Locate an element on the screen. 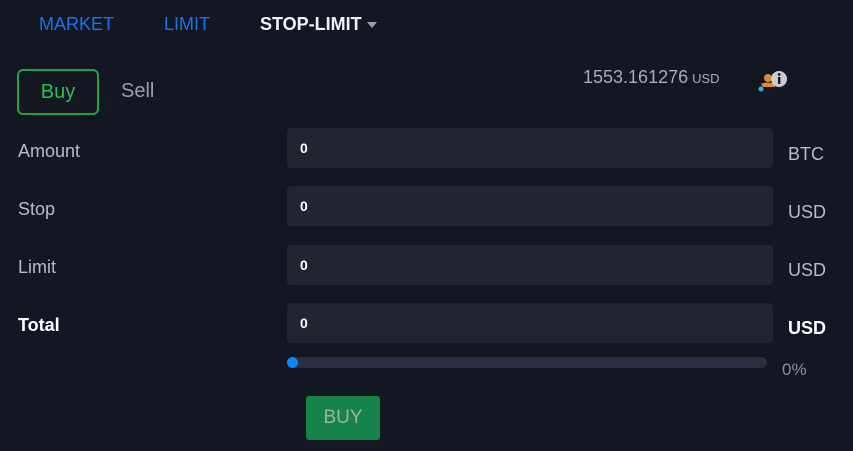 The height and width of the screenshot is (451, 853). available-balance: 1553.161276 USD is located at coordinates (651, 77).